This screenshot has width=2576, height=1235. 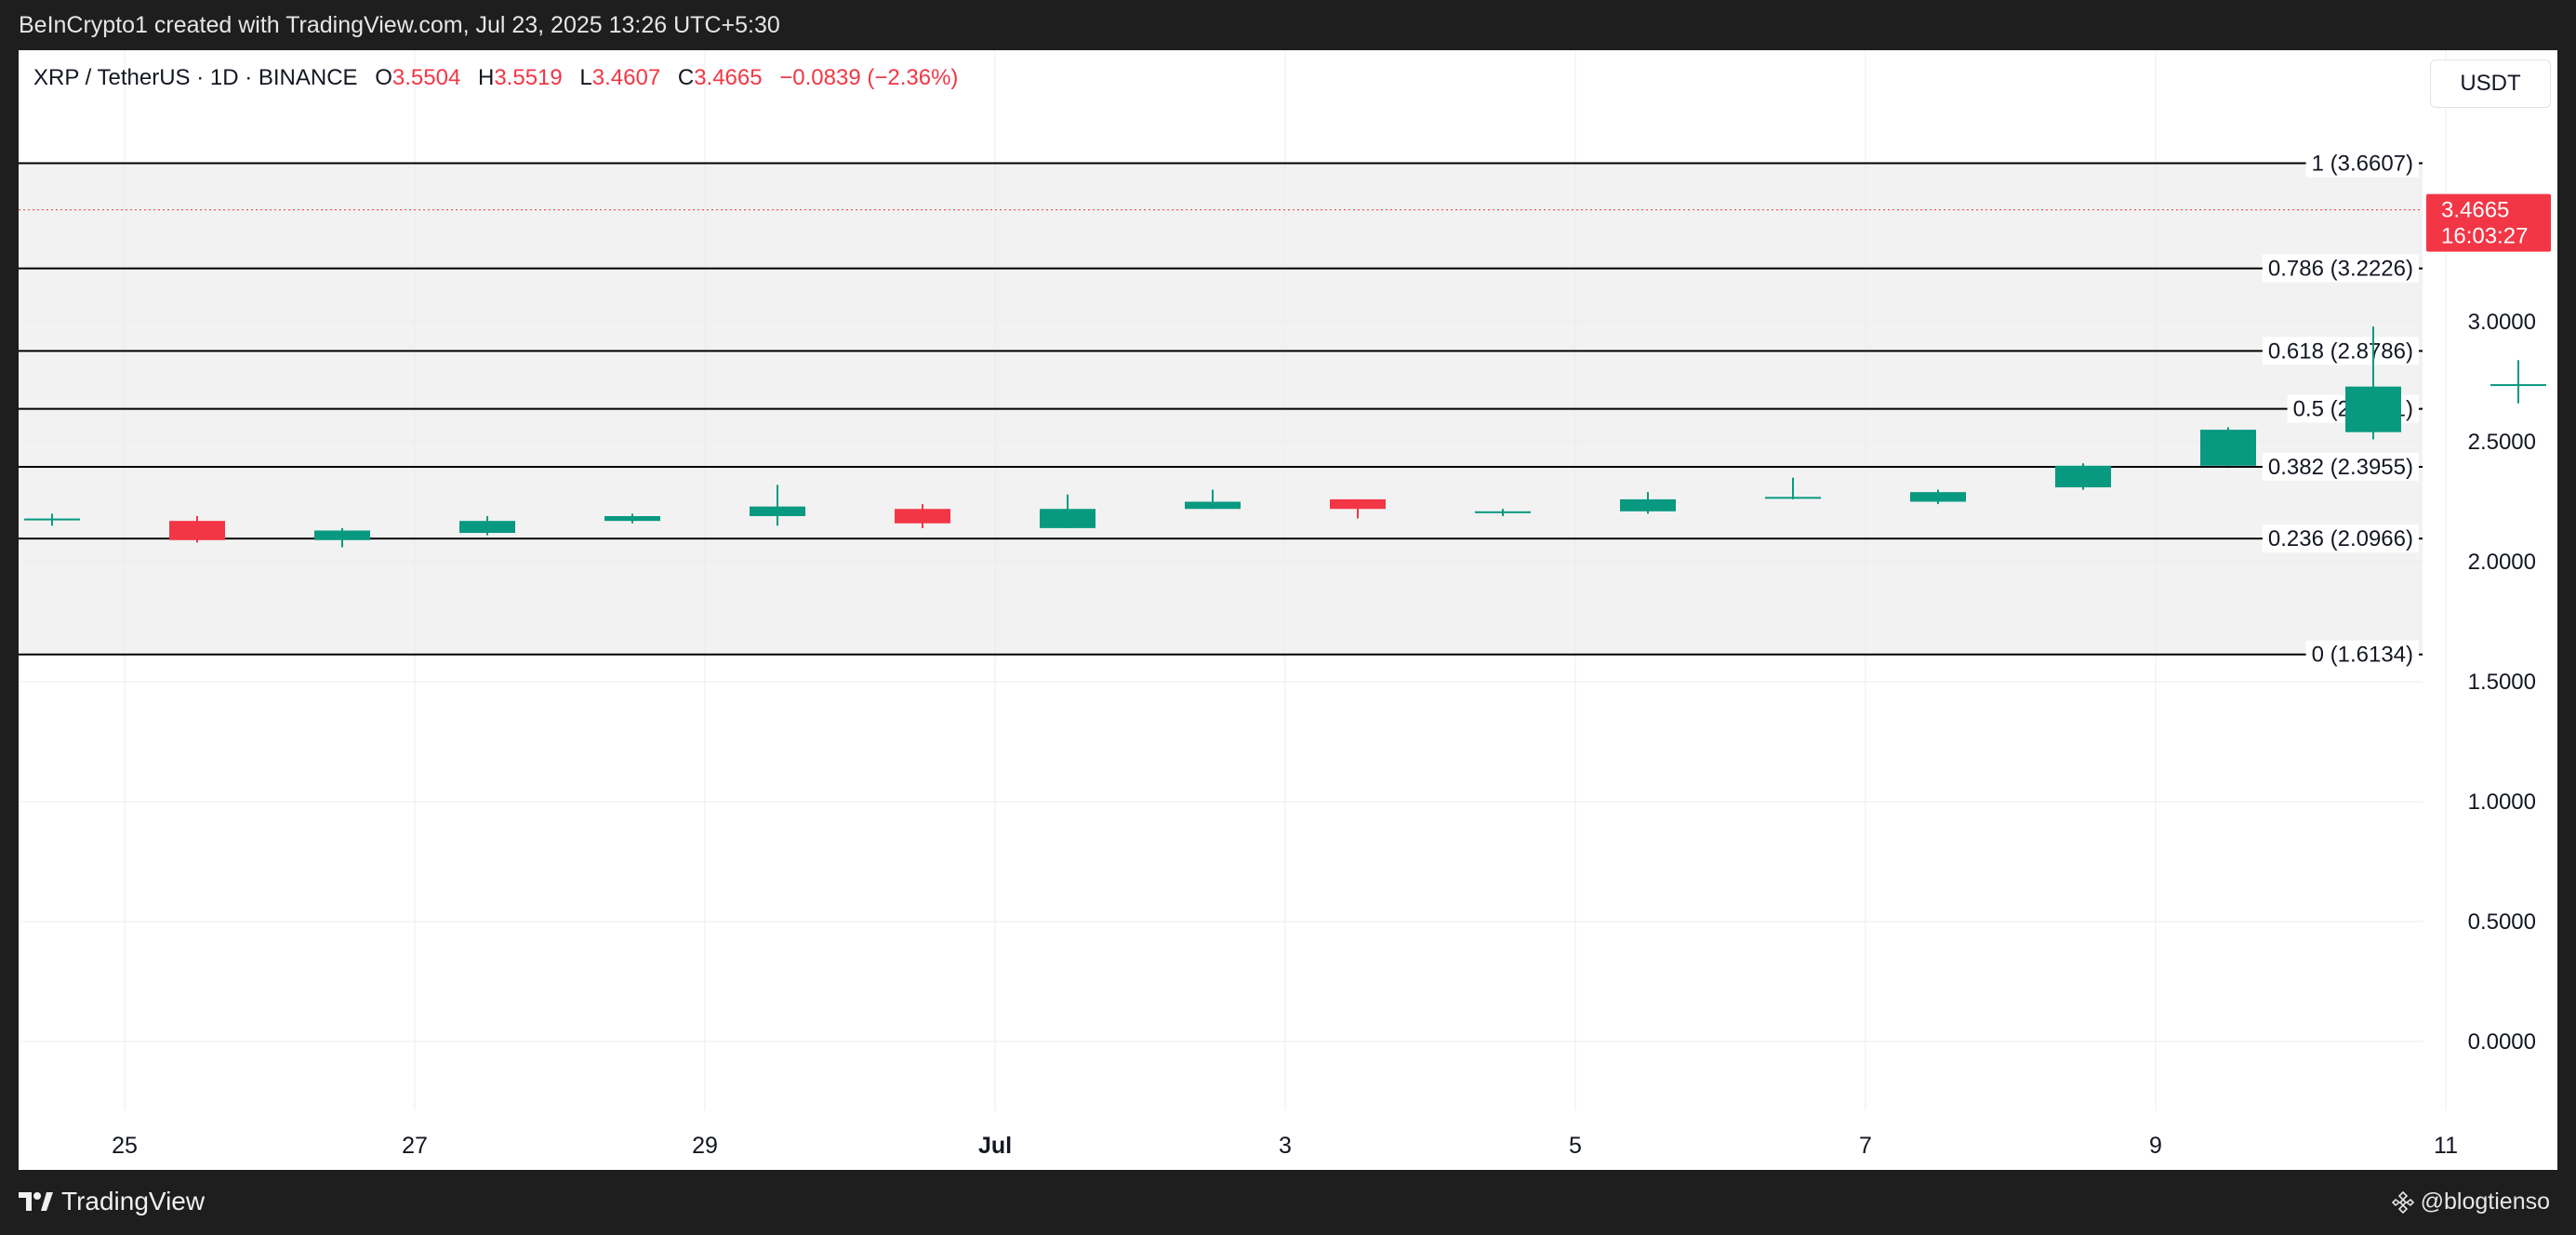 I want to click on x-axis-tick-label: 29, so click(x=705, y=1146).